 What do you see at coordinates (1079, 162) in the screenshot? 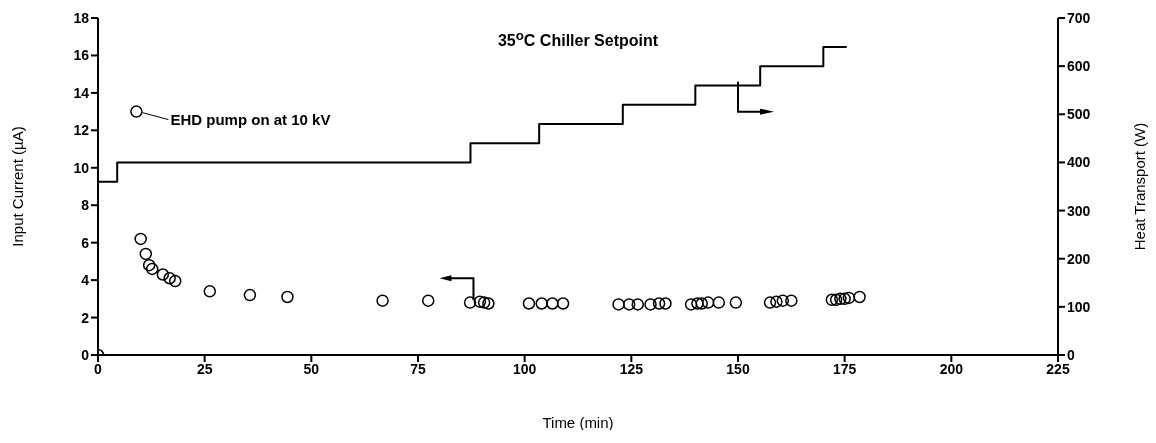
I see `y2-tick-label: 400` at bounding box center [1079, 162].